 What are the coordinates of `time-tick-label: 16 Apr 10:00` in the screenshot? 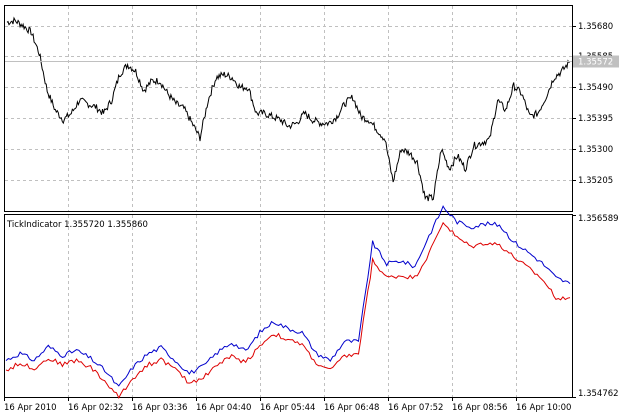 It's located at (543, 408).